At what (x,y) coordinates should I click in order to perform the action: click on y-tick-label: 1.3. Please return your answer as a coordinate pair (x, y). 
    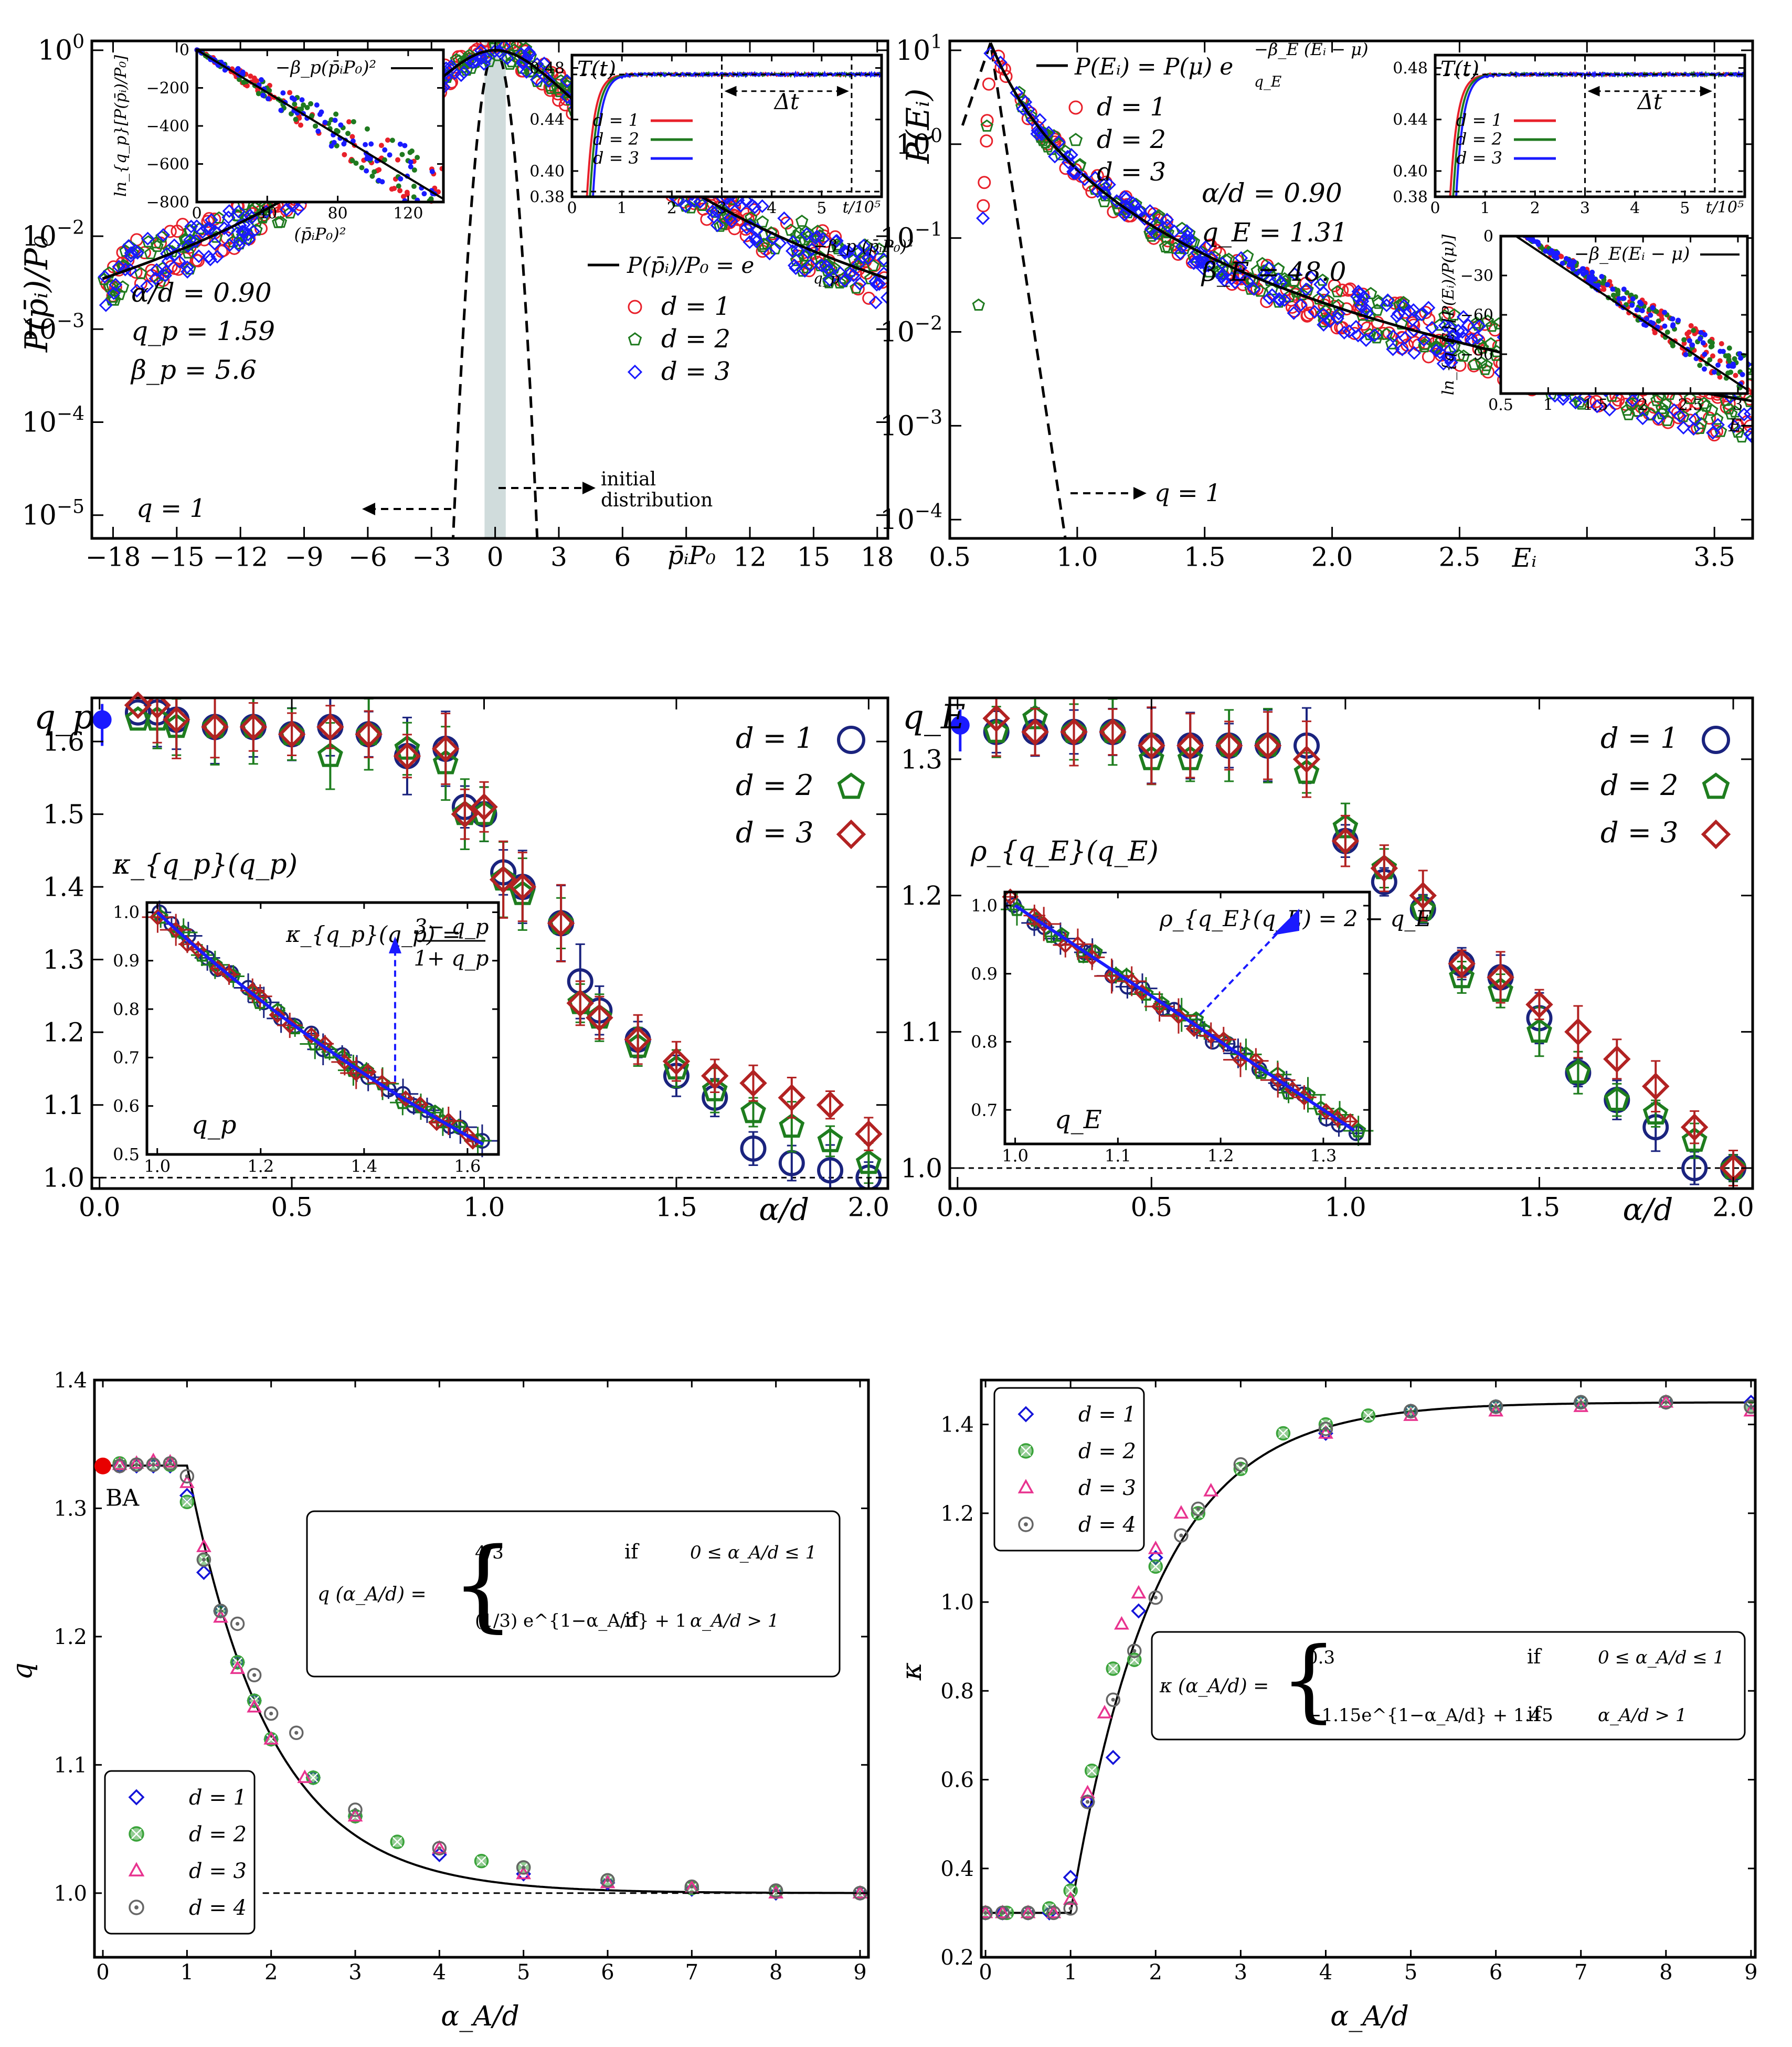
    Looking at the image, I should click on (70, 1509).